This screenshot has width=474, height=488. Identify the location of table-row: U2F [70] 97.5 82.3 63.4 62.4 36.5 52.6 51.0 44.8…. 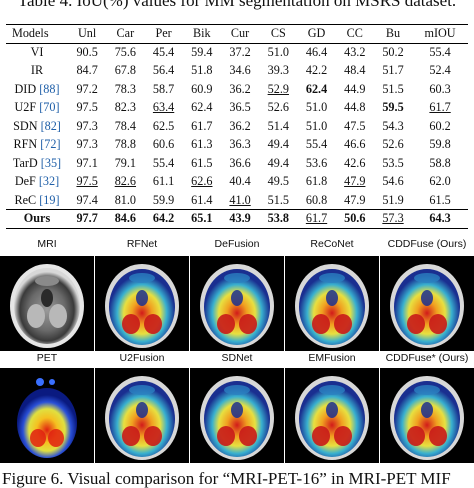
(237, 108).